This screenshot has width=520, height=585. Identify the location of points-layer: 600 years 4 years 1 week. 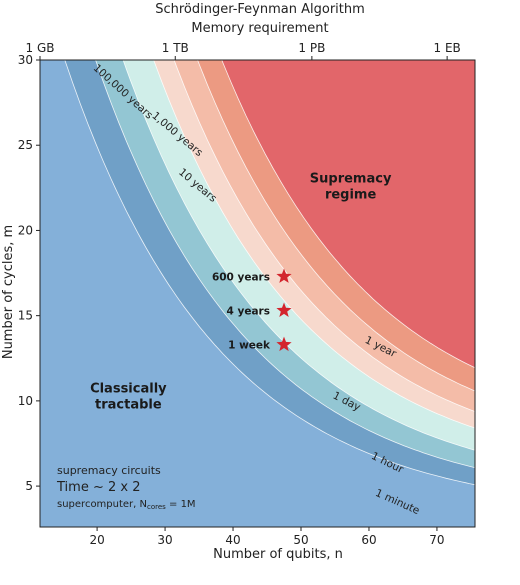
(252, 310).